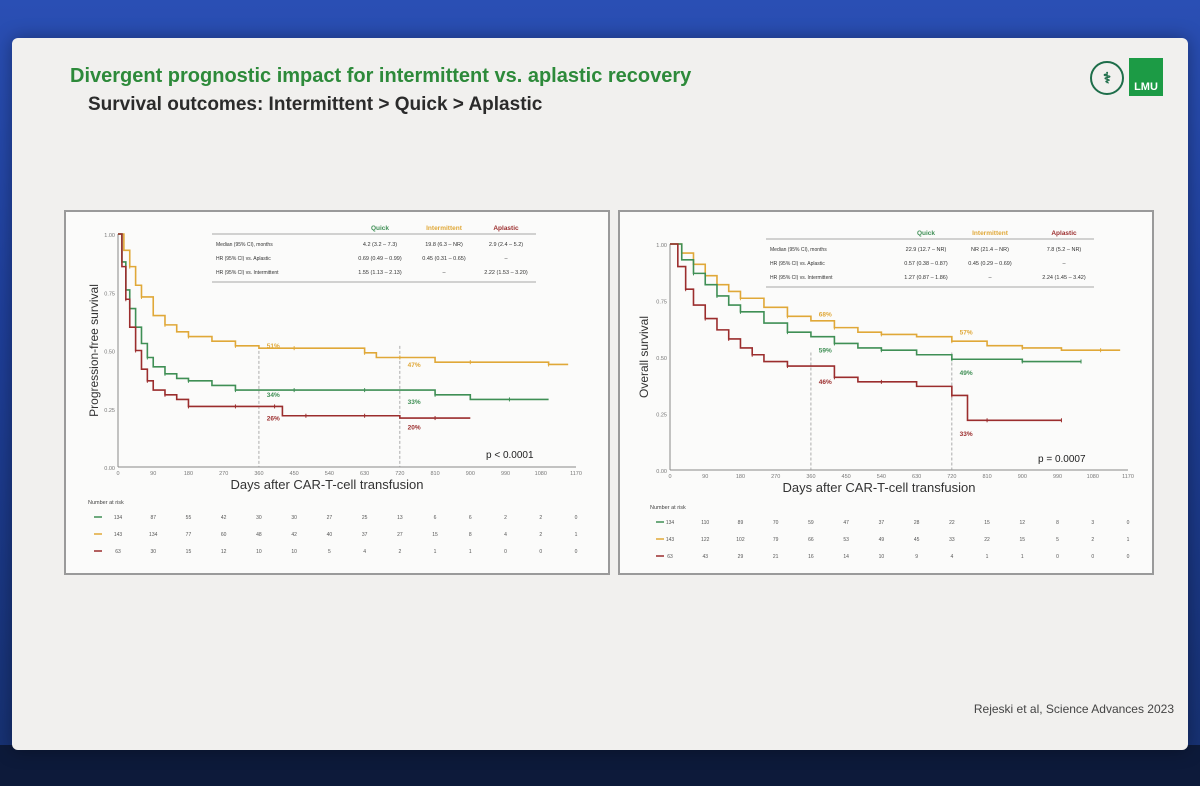 This screenshot has width=1200, height=786. What do you see at coordinates (153, 518) in the screenshot?
I see `risk-count: 87` at bounding box center [153, 518].